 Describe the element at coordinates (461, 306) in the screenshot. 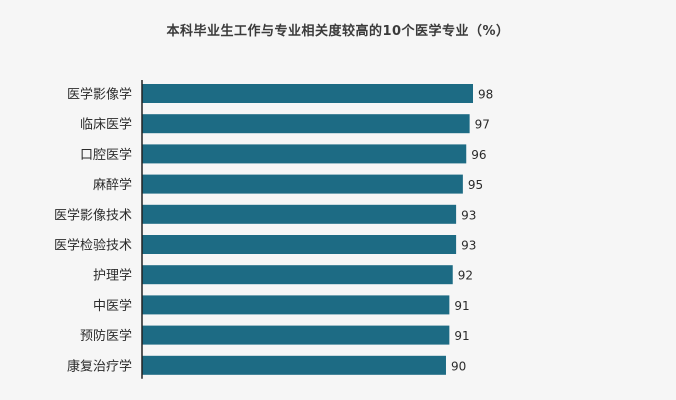

I see `value-label-7: 91` at that location.